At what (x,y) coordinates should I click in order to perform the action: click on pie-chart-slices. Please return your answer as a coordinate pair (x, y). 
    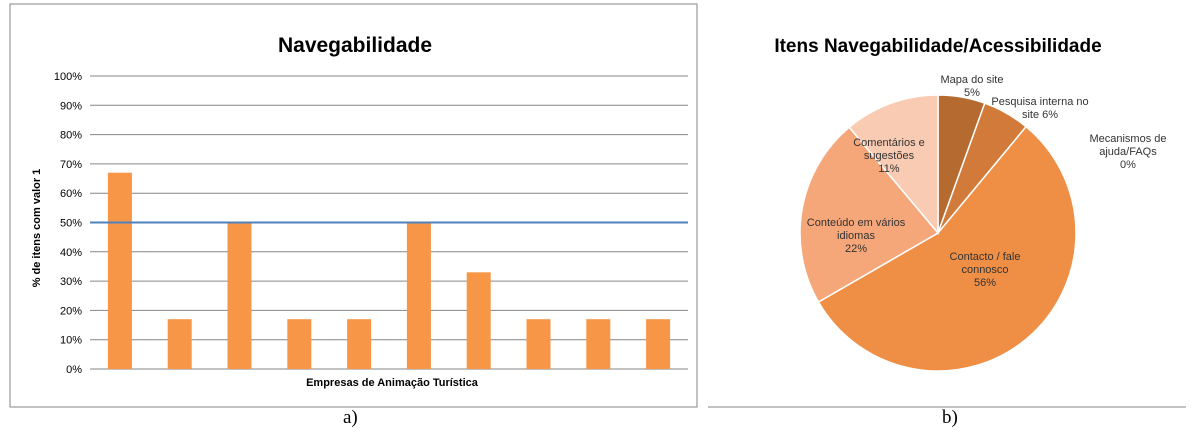
    Looking at the image, I should click on (938, 233).